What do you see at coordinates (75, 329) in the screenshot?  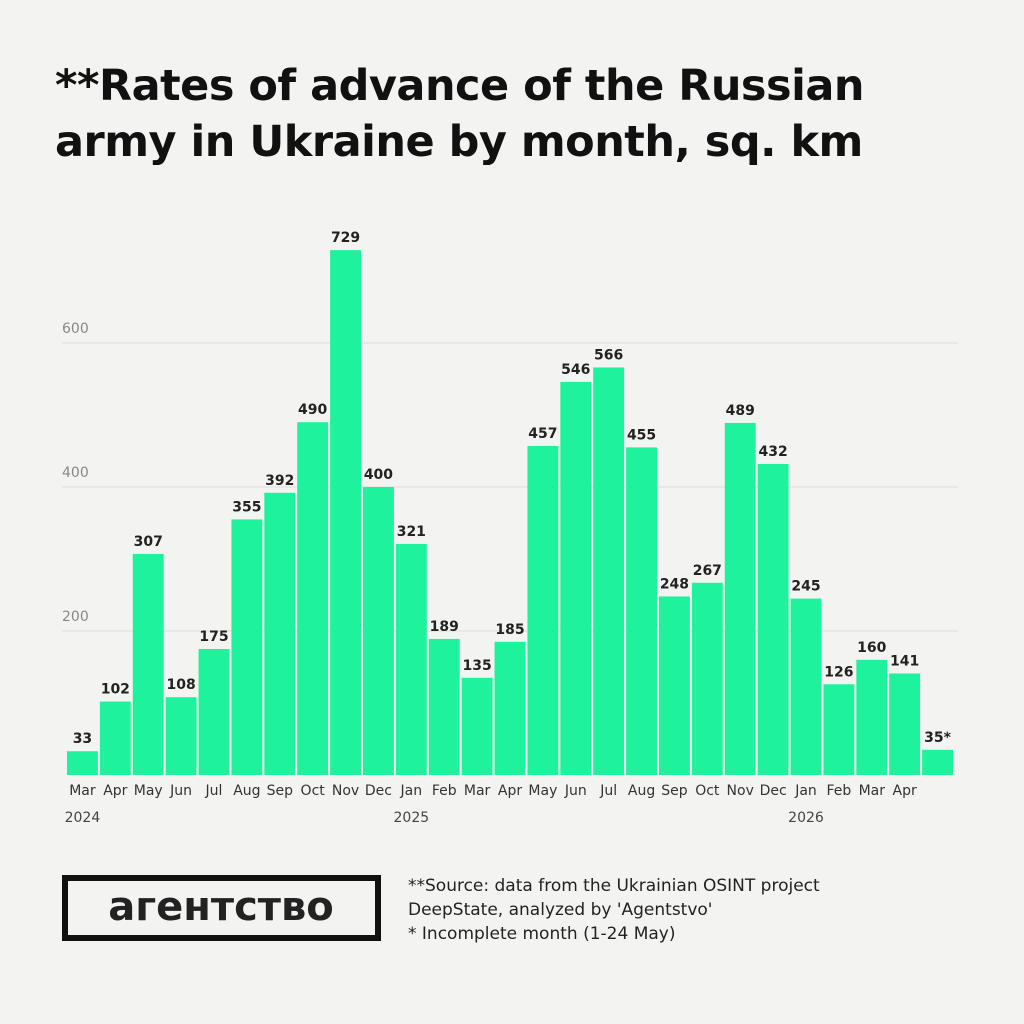 I see `y-tick-label: 600` at bounding box center [75, 329].